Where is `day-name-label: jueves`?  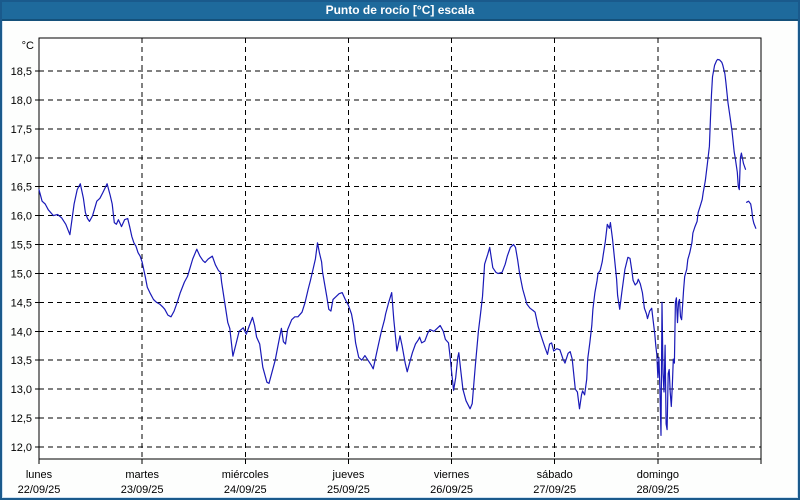
day-name-label: jueves is located at coordinates (348, 475).